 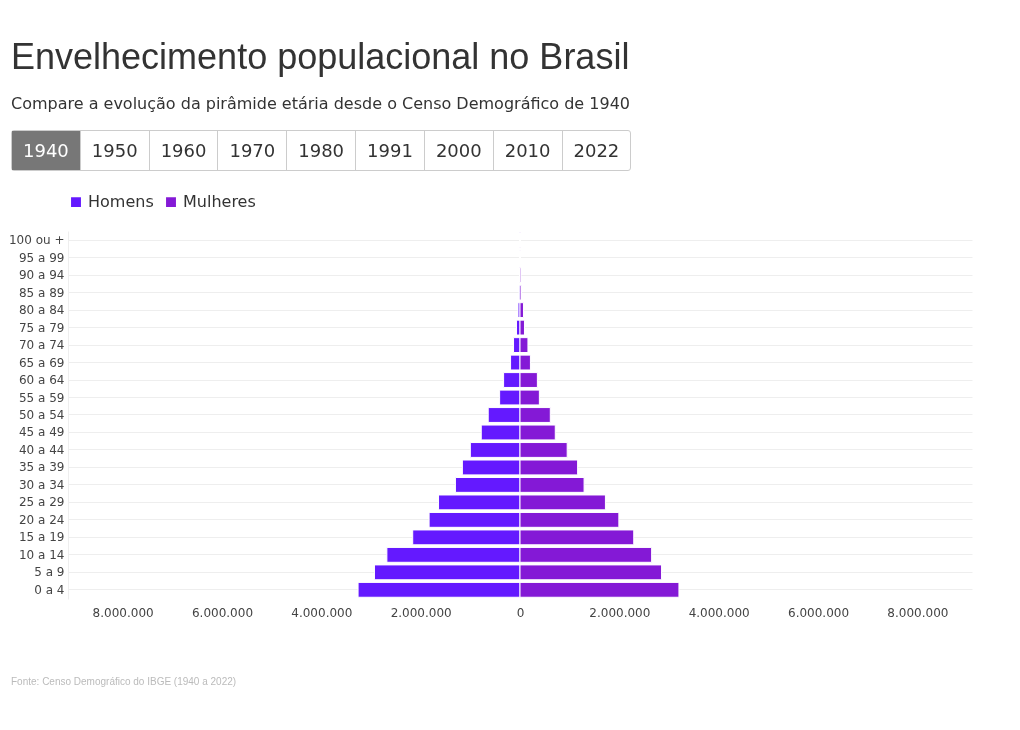 I want to click on y-tick-label: 80 a 84, so click(x=41, y=310).